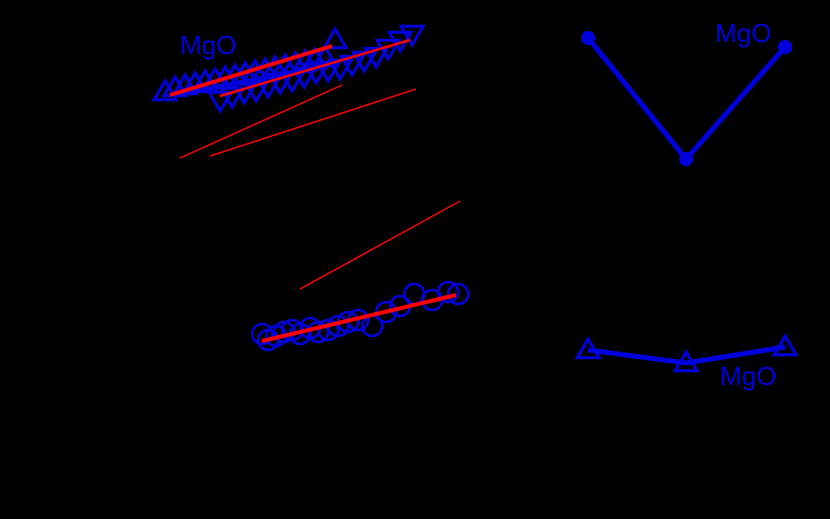 This screenshot has width=830, height=519. I want to click on panel-a-label: MgO, so click(208, 45).